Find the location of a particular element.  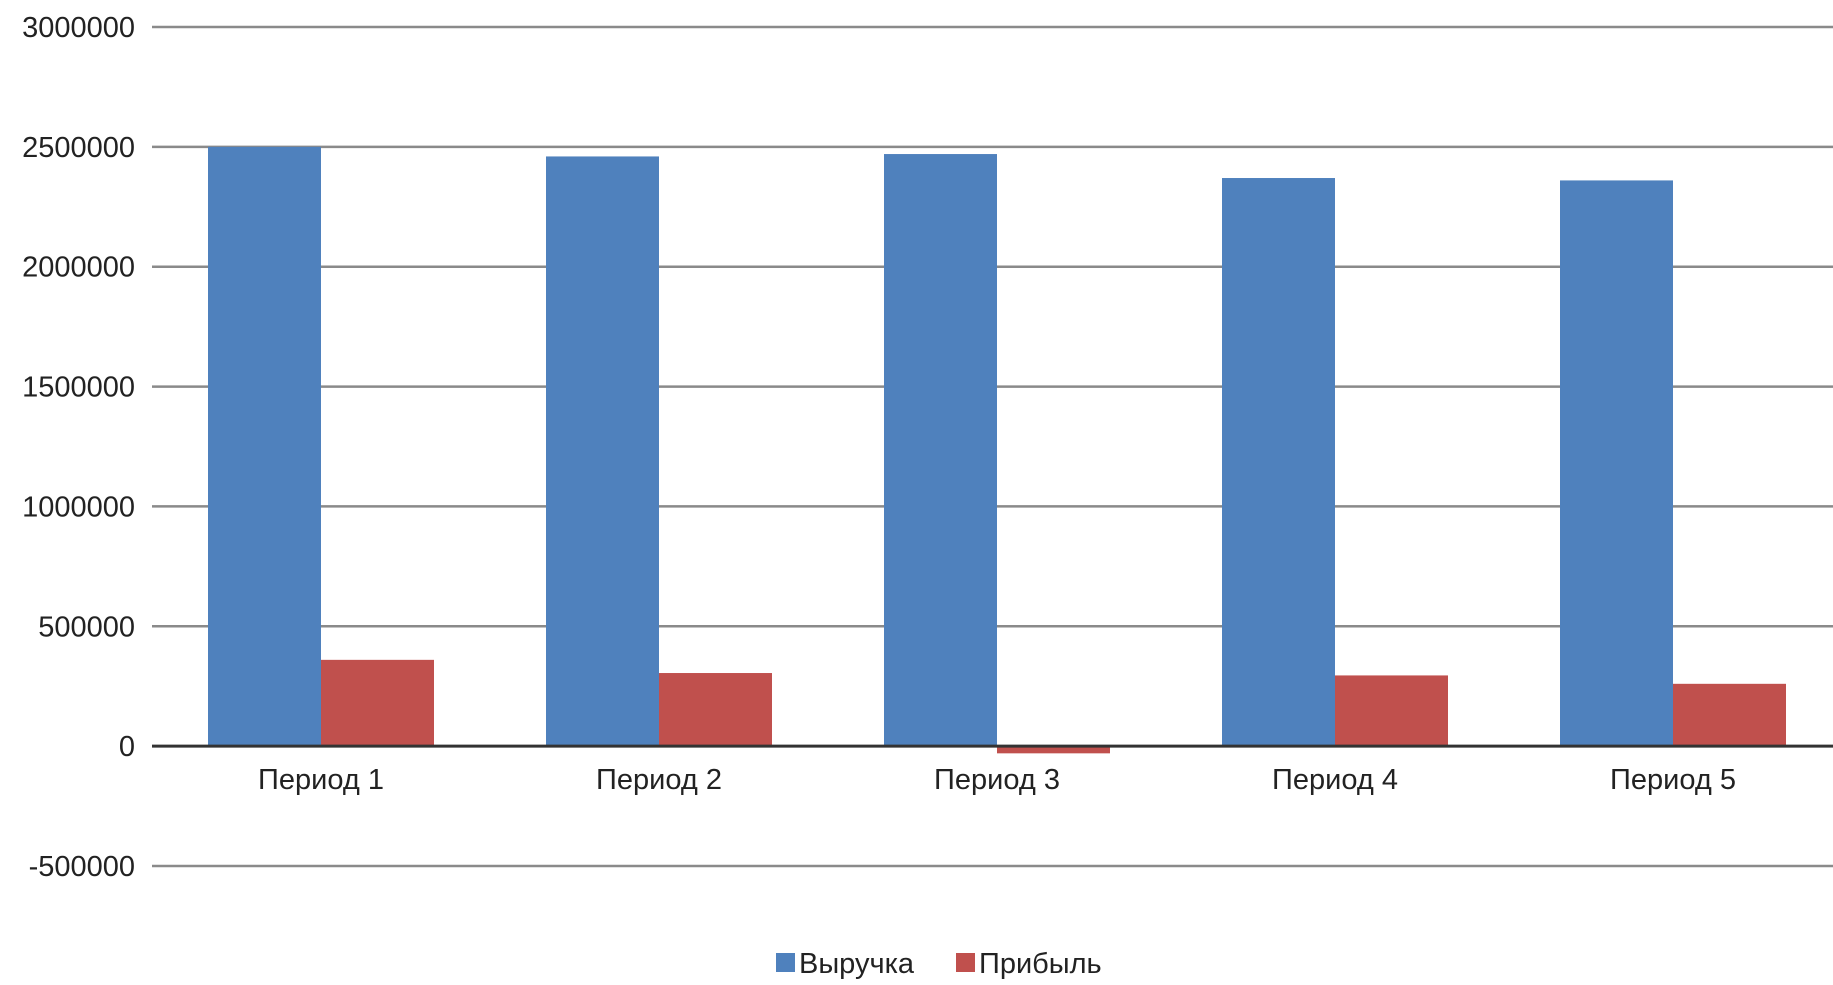

x-tick-label: Период 5 is located at coordinates (1673, 780).